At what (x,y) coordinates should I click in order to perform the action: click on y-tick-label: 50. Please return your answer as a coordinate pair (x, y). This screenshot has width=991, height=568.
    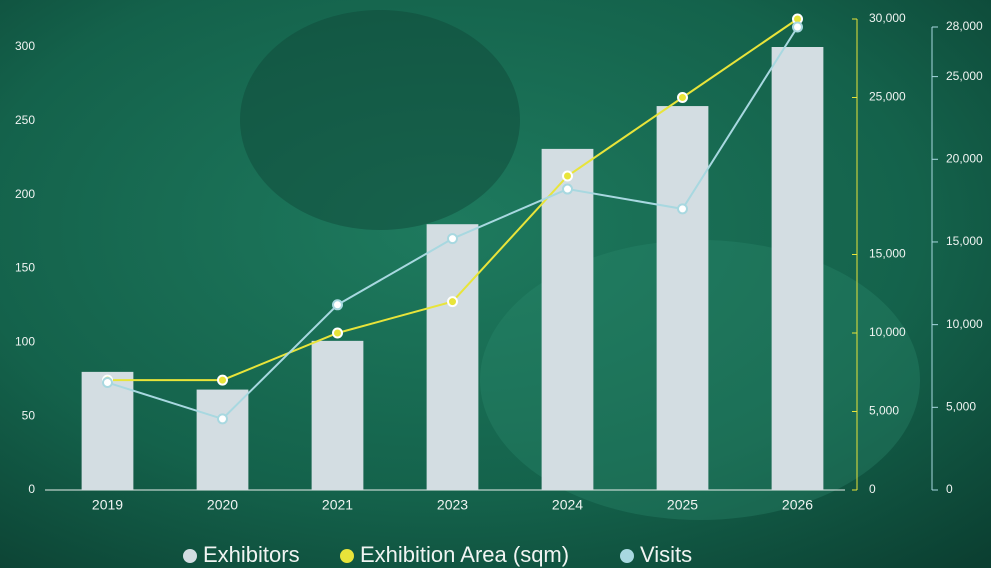
    Looking at the image, I should click on (29, 415).